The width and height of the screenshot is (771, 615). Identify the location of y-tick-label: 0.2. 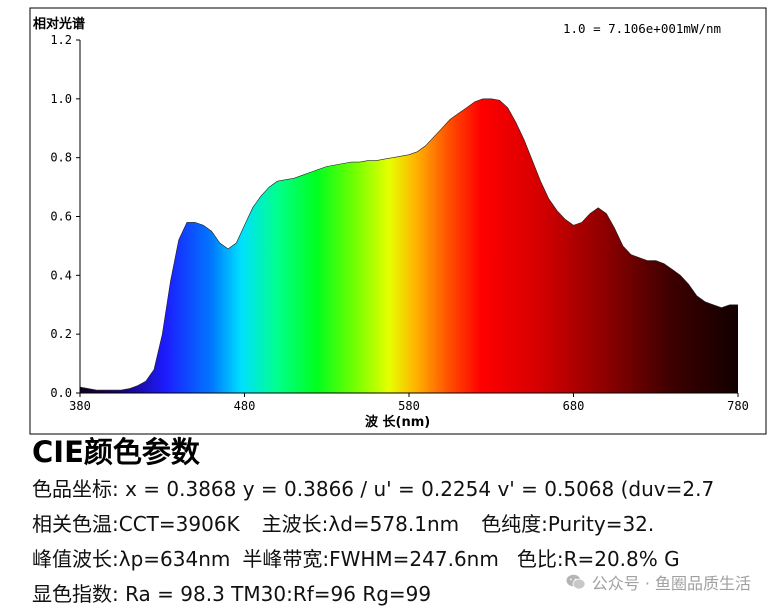
(61, 334).